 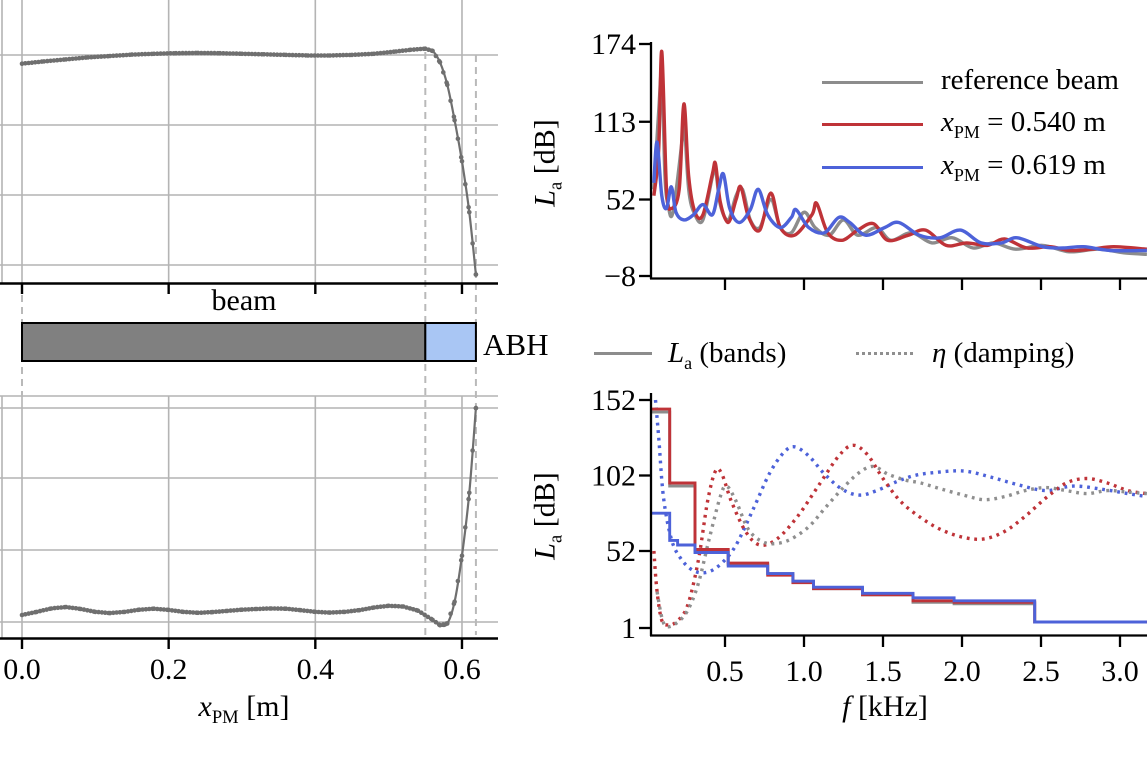 I want to click on beam-segment, so click(x=224, y=342).